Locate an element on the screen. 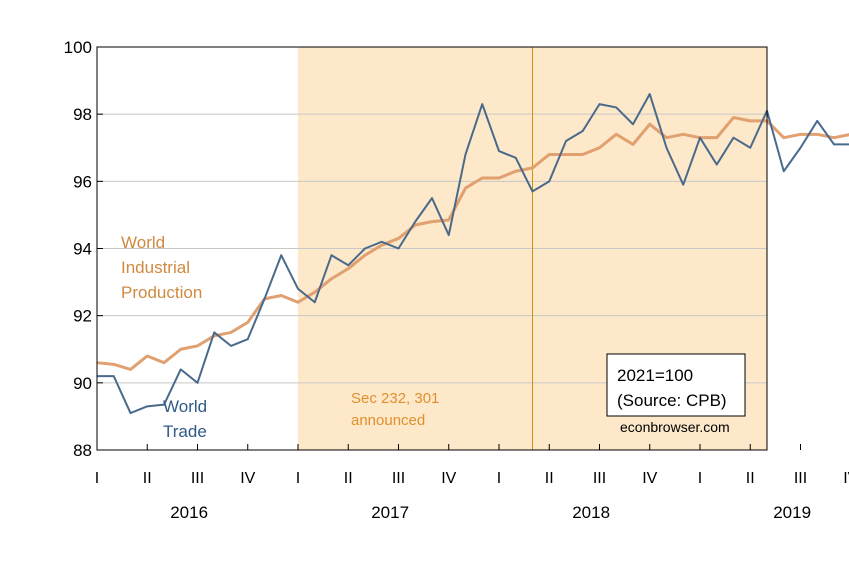 This screenshot has width=849, height=561. event-label-line1: Sec 232, 301 is located at coordinates (395, 398).